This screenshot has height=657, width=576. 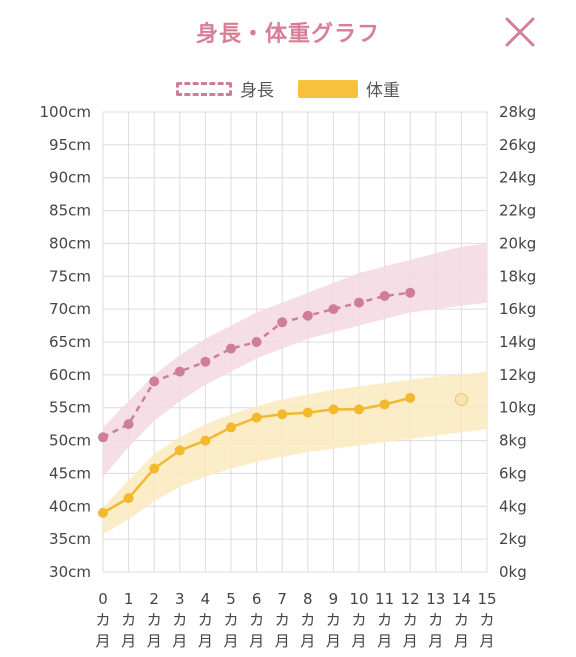 I want to click on legend-item-height: 身長, so click(x=225, y=88).